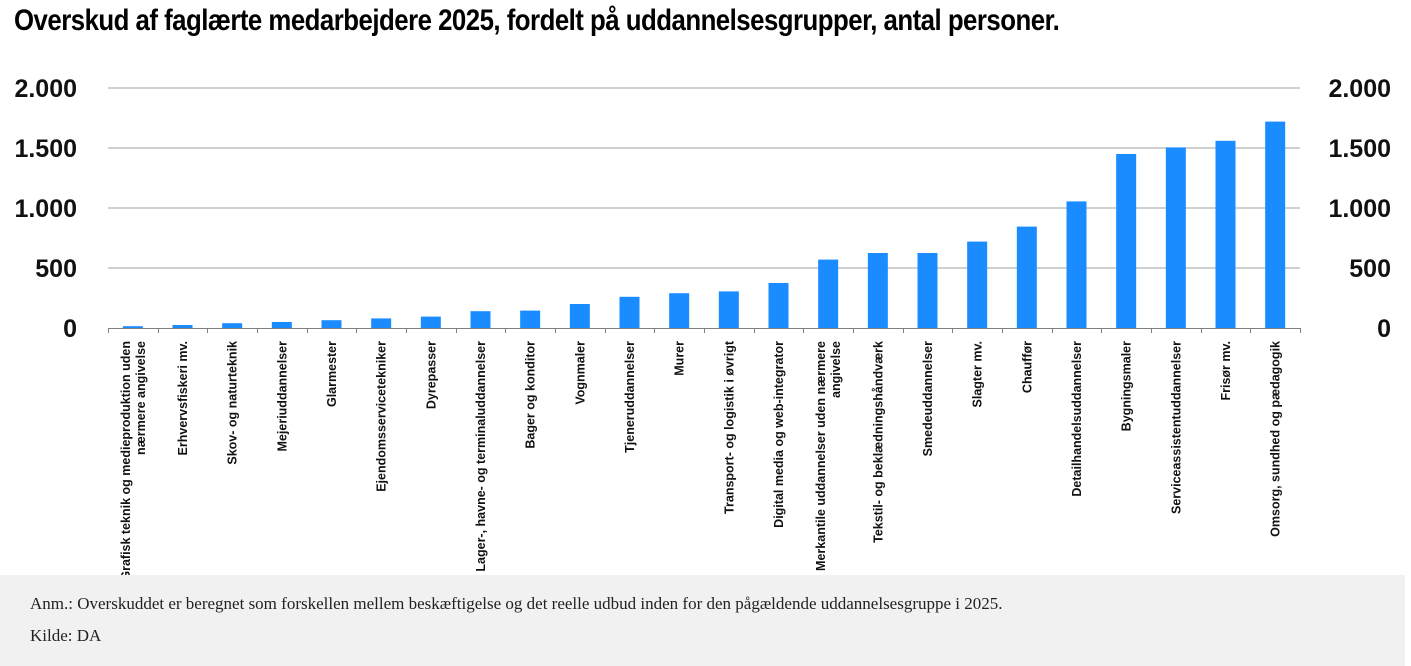 This screenshot has height=666, width=1411. What do you see at coordinates (45, 89) in the screenshot?
I see `y-tick-label-left: 2.000` at bounding box center [45, 89].